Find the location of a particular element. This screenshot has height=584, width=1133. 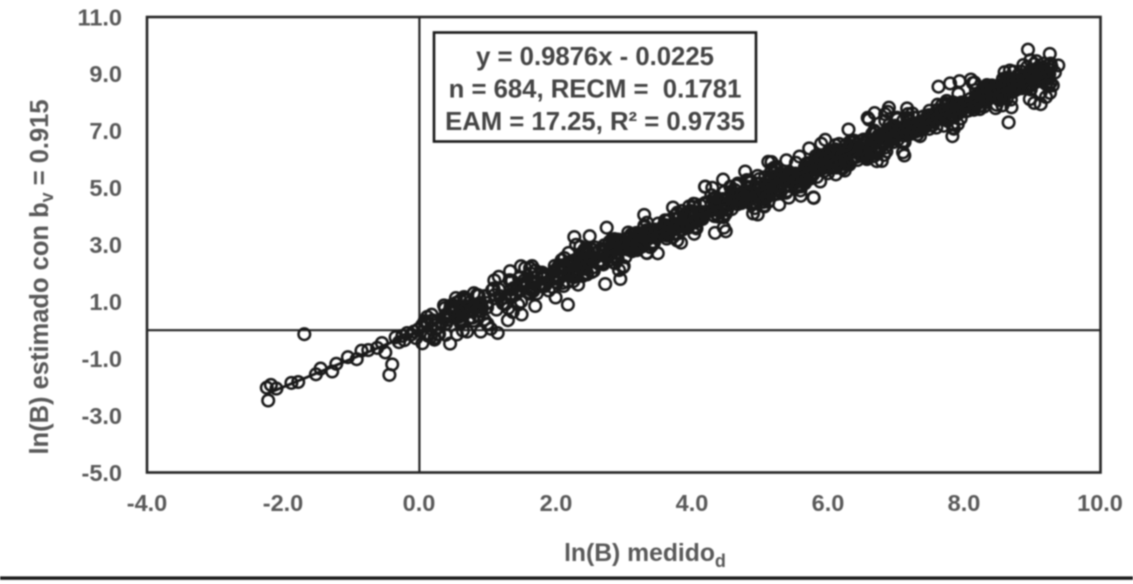

svg-text: 3.0 is located at coordinates (105, 245).